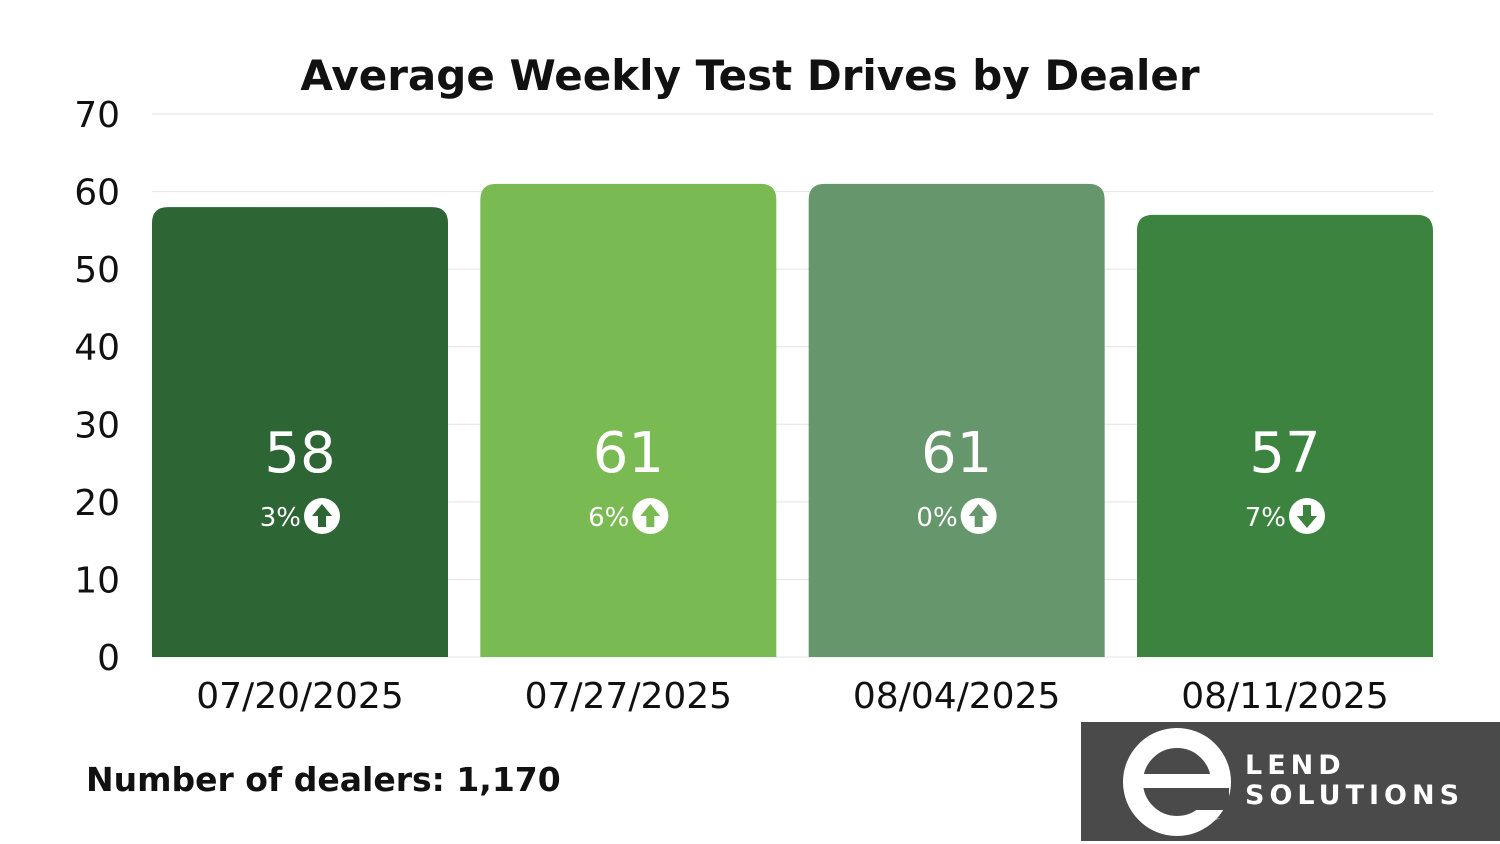 The height and width of the screenshot is (844, 1500). I want to click on bar-value-label: 58, so click(299, 453).